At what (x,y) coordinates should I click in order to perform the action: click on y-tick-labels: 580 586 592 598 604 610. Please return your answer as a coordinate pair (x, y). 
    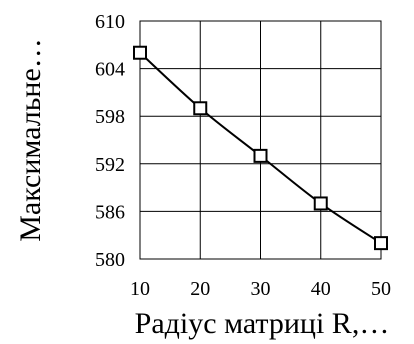
    Looking at the image, I should click on (110, 141).